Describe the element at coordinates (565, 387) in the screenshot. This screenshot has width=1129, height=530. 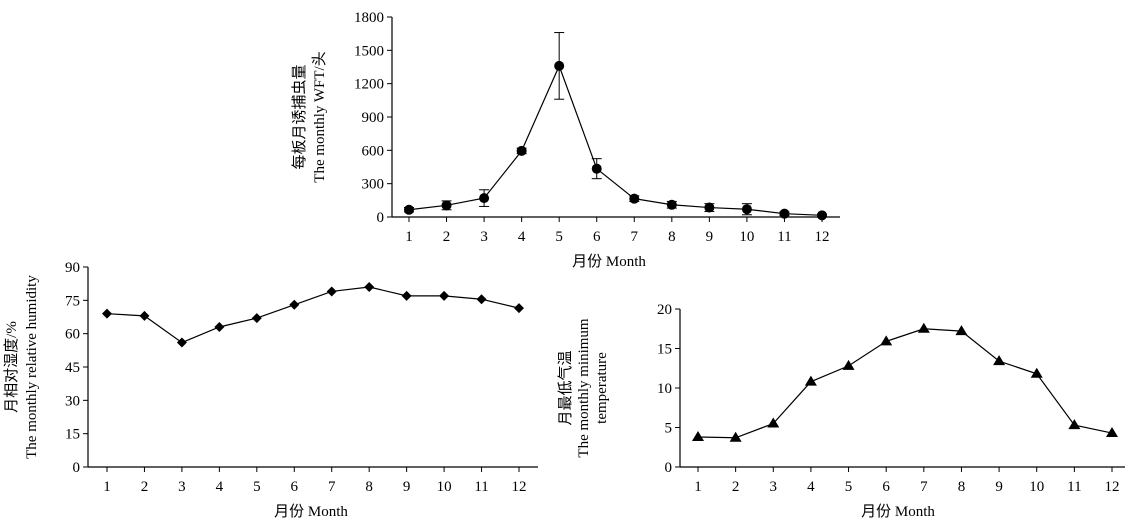
I see `y-axis-title-line: 月最低气温` at that location.